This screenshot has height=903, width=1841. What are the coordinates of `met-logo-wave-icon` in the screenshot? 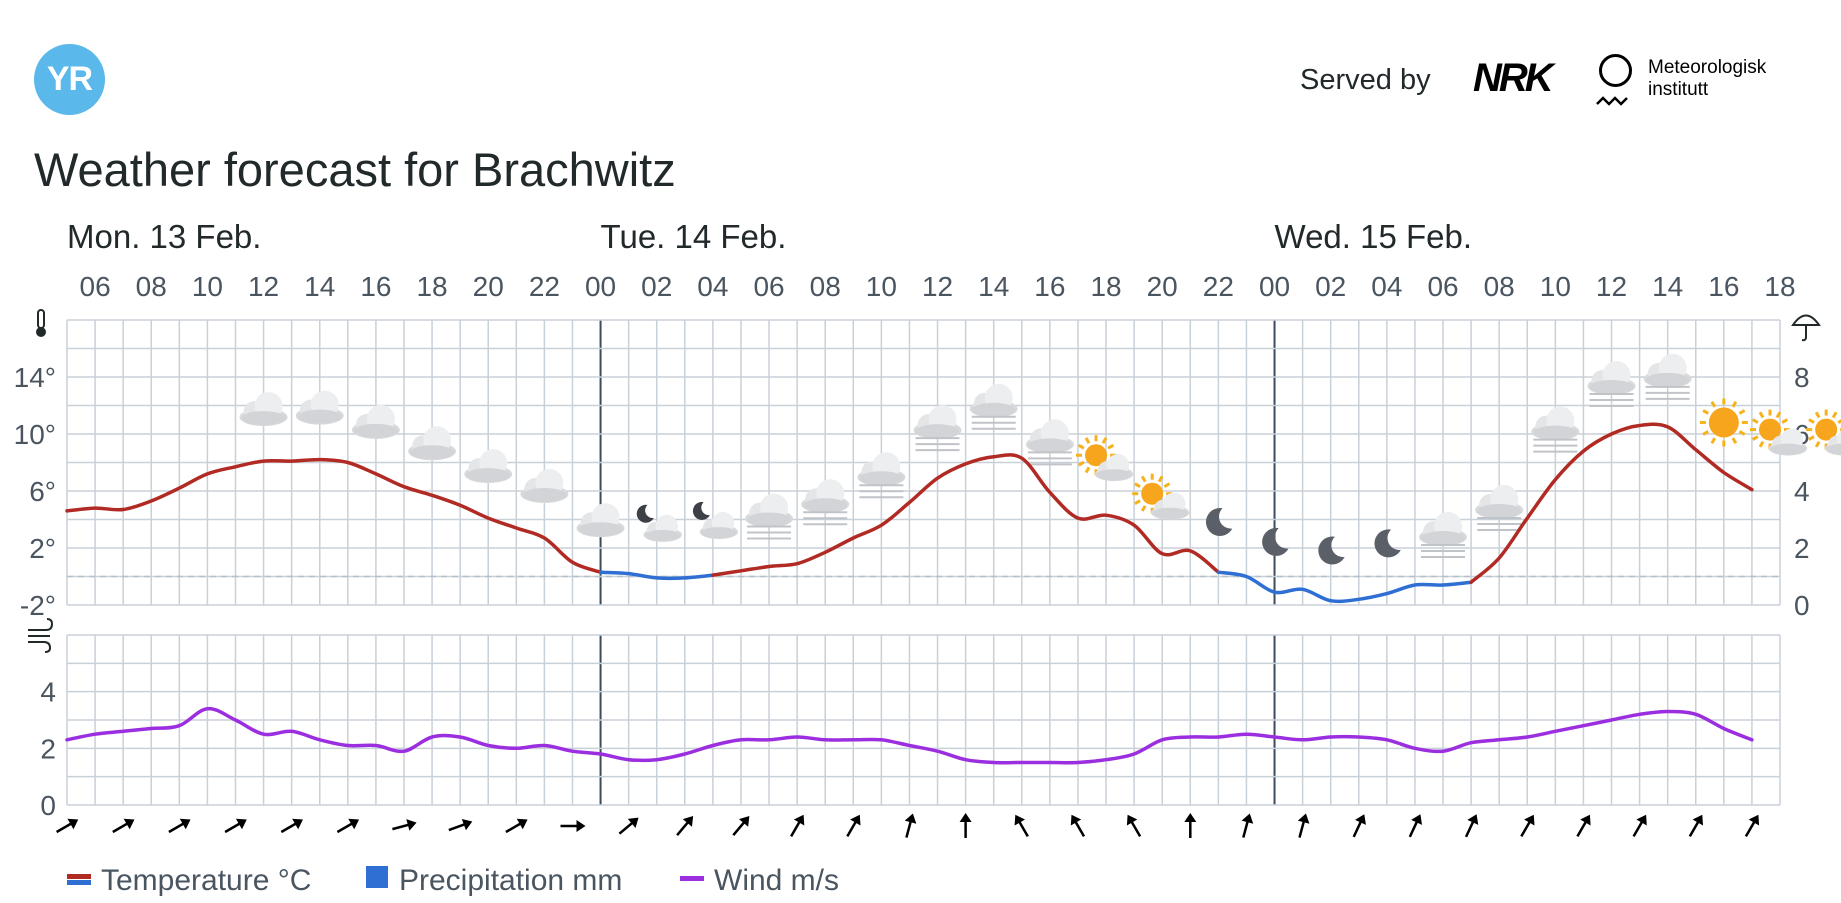 It's located at (1612, 101).